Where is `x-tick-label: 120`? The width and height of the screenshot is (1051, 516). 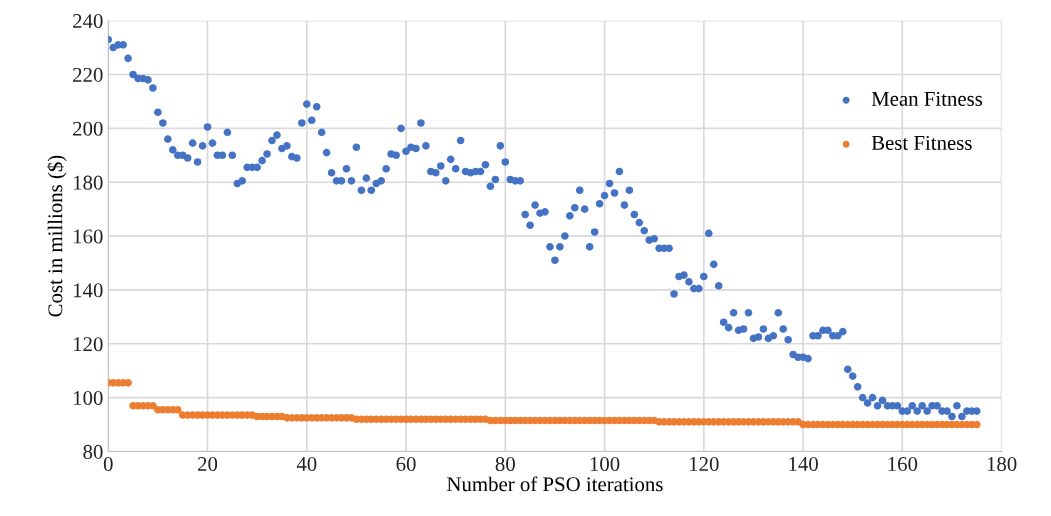
x-tick-label: 120 is located at coordinates (704, 464).